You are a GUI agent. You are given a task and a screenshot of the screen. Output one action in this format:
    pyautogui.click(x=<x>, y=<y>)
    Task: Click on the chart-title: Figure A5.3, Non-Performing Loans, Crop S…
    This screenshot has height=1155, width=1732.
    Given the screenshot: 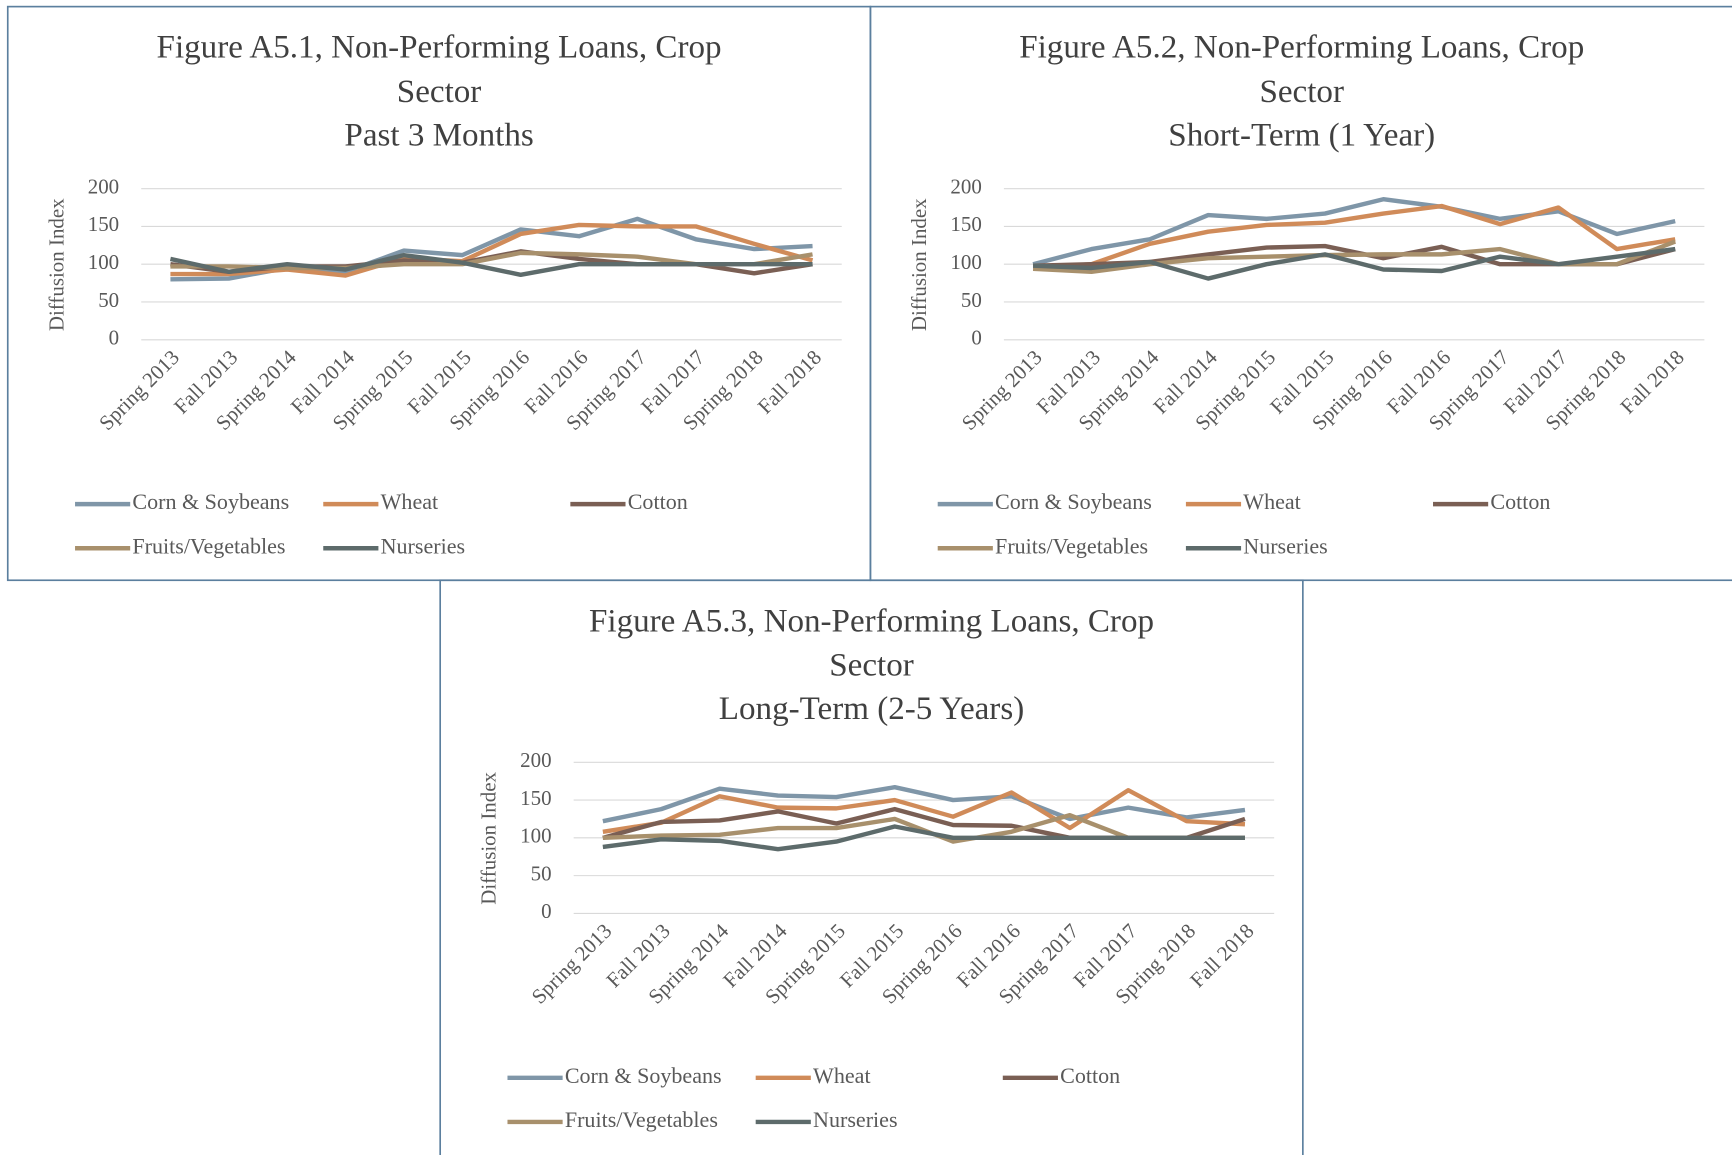 What is the action you would take?
    pyautogui.click(x=871, y=643)
    